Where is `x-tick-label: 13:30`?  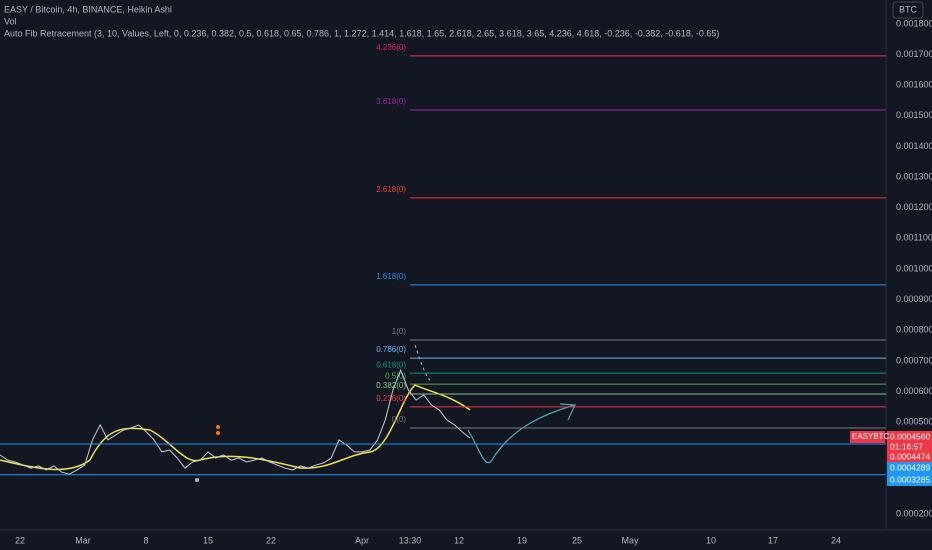
x-tick-label: 13:30 is located at coordinates (410, 540).